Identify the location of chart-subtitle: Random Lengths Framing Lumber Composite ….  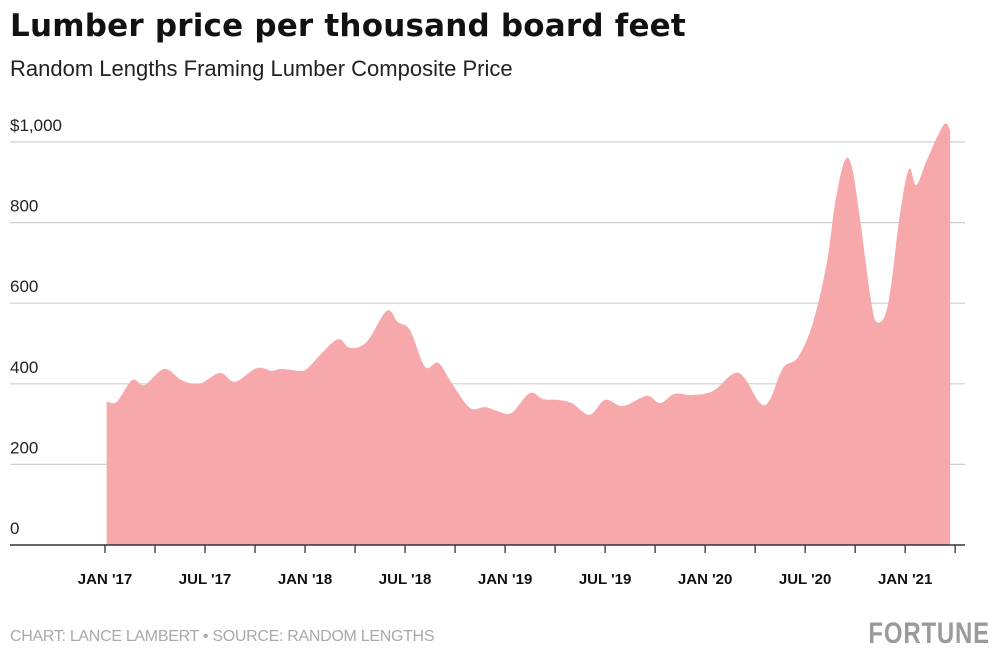
(261, 68).